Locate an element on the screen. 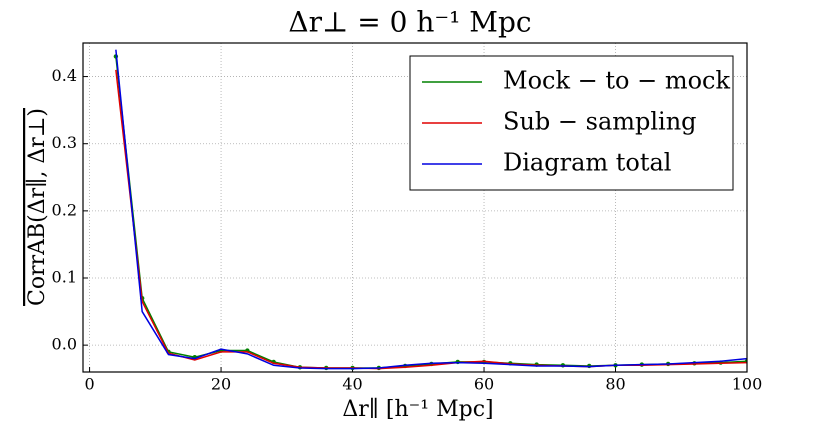 This screenshot has width=830, height=438. y-tick-label: 0.2 is located at coordinates (64, 209).